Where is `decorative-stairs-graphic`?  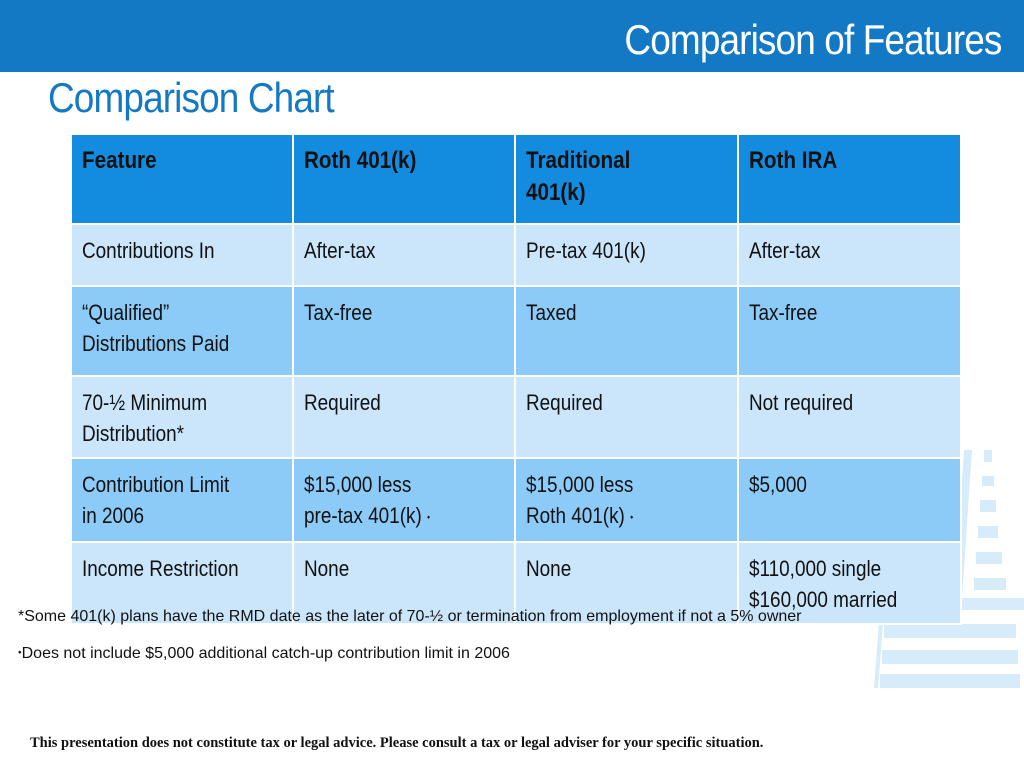 decorative-stairs-graphic is located at coordinates (949, 569).